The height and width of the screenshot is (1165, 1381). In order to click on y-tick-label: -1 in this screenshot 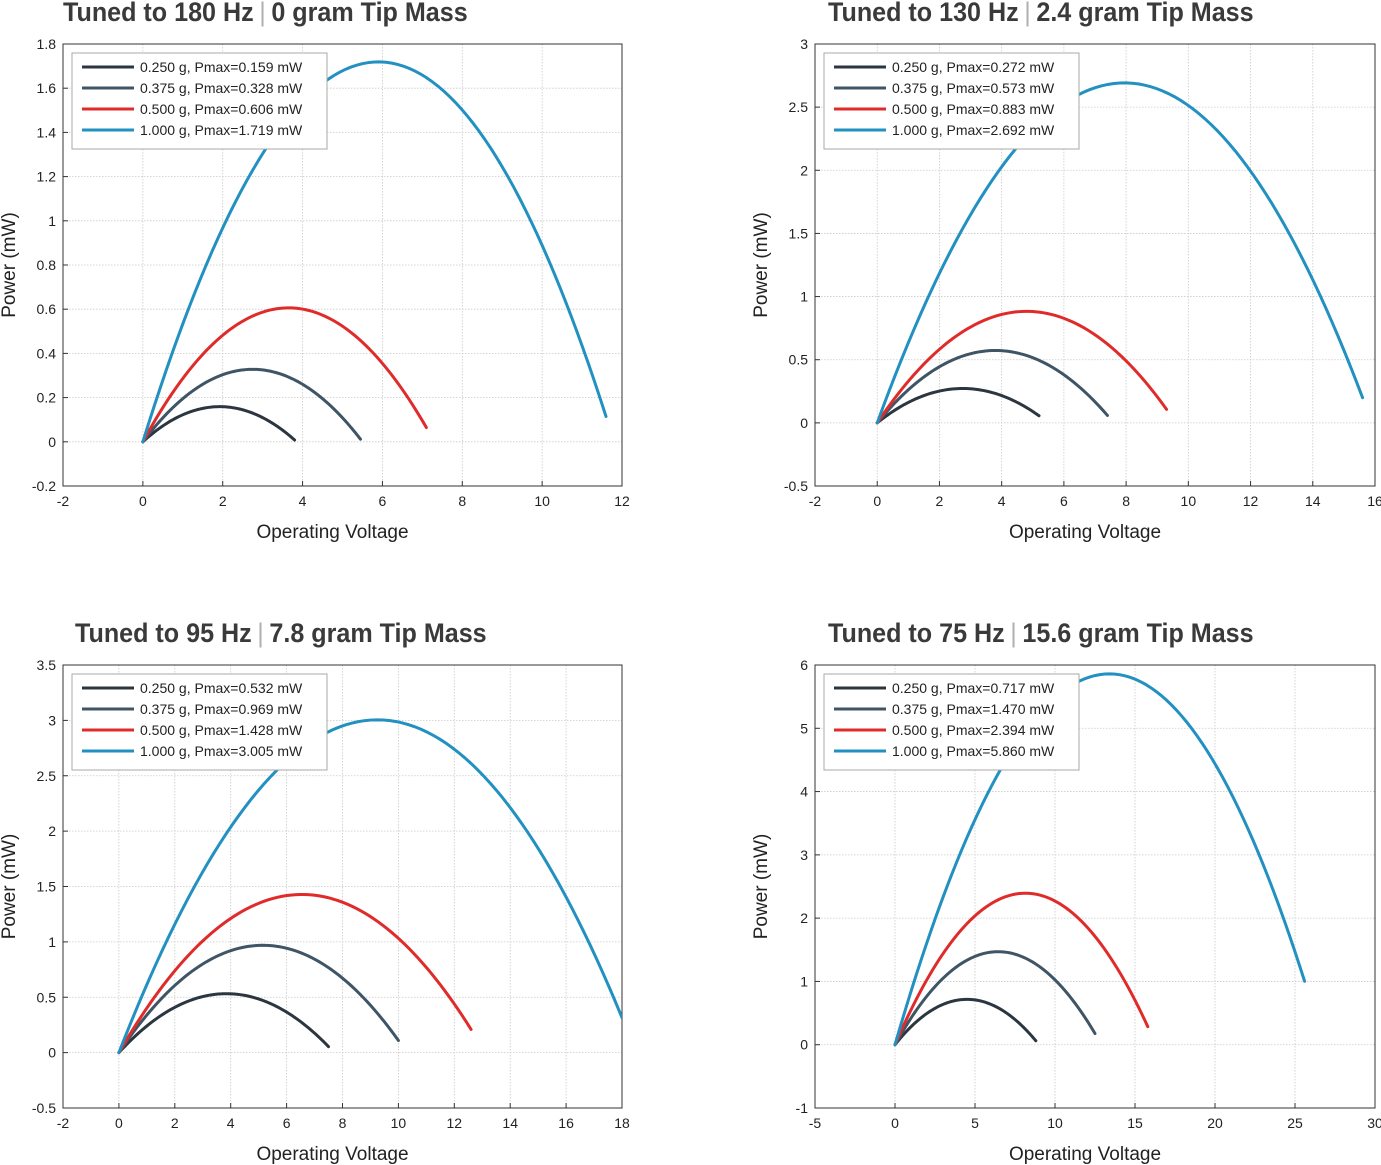, I will do `click(802, 1108)`.